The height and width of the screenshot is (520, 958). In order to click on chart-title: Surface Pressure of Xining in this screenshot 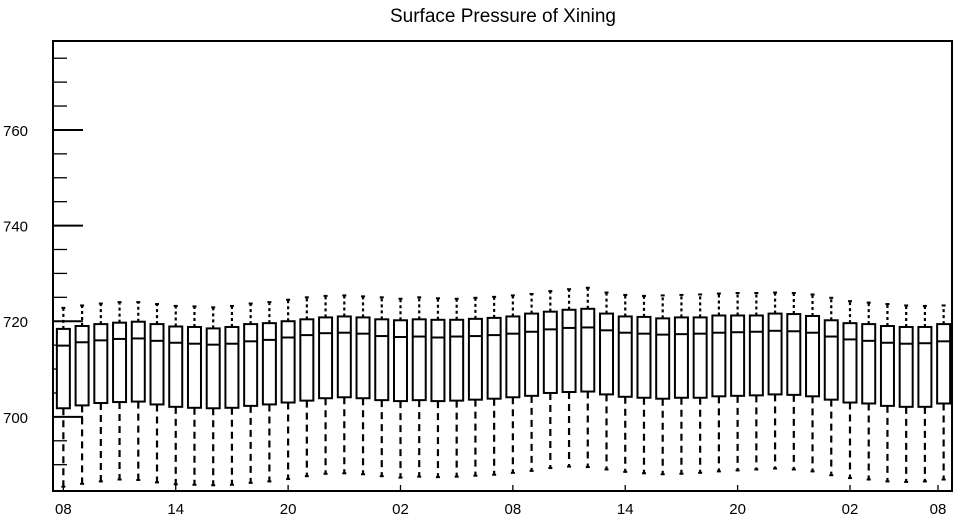, I will do `click(503, 16)`.